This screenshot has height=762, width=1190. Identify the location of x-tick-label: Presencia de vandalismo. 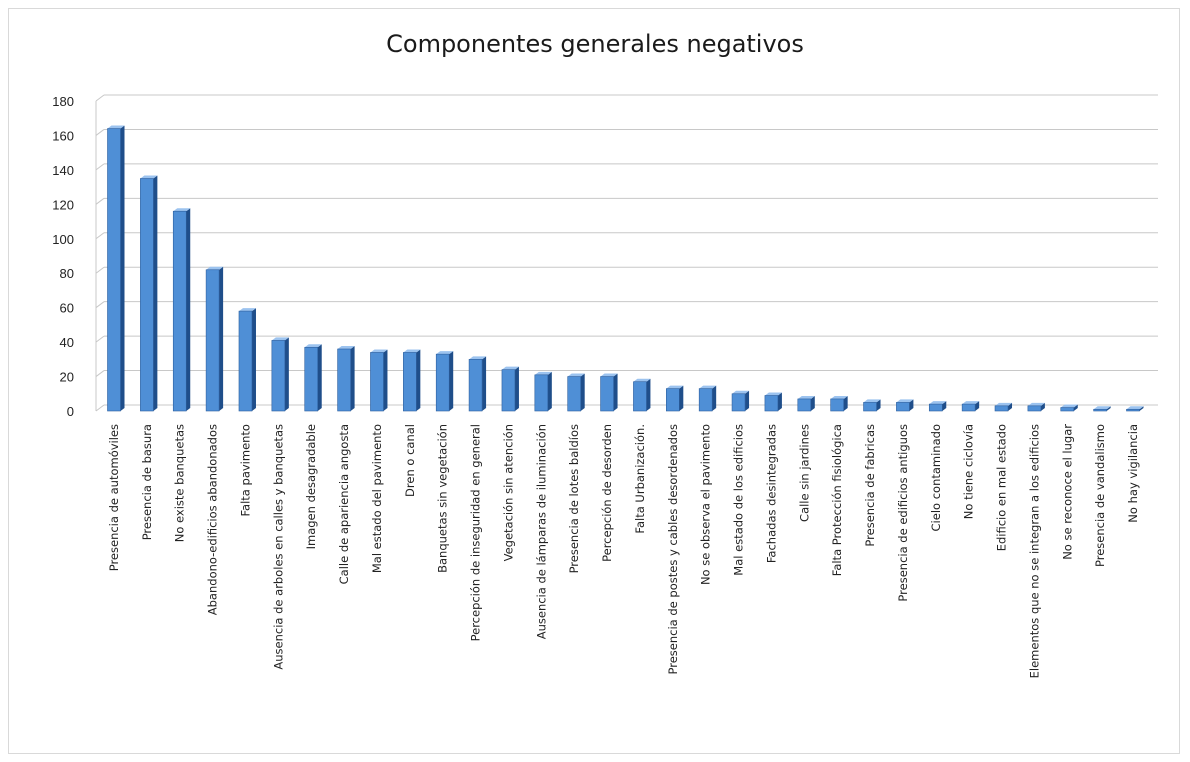
(1100, 495).